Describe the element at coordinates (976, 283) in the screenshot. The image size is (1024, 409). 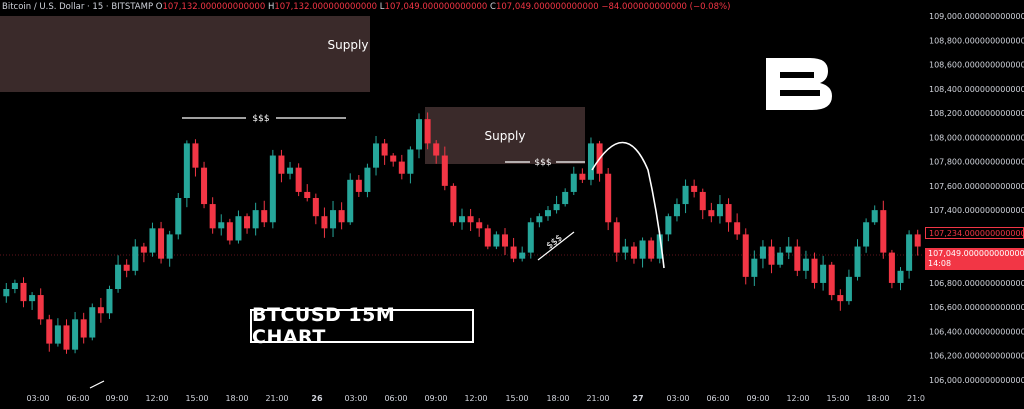
I see `y-tick-label: 106,800.000000000000` at that location.